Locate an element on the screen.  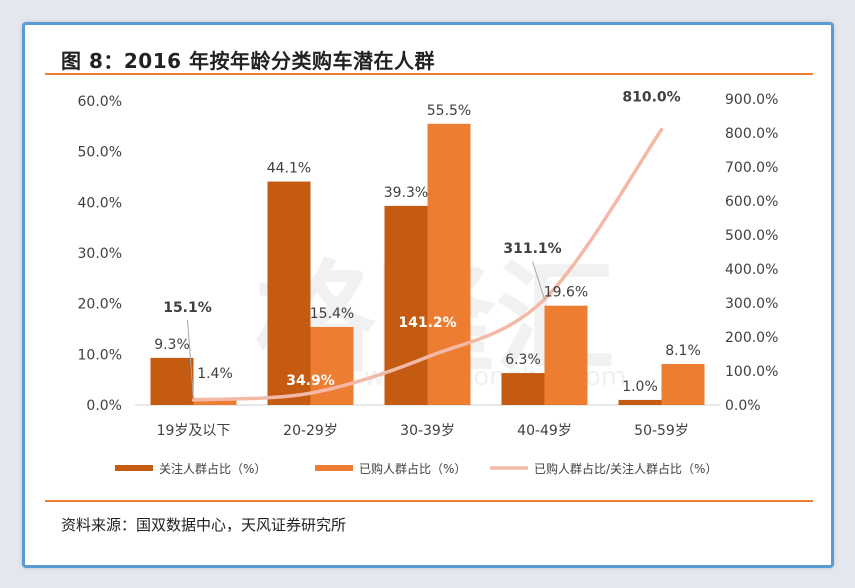
y-left-tick-label: 10.0% is located at coordinates (100, 355).